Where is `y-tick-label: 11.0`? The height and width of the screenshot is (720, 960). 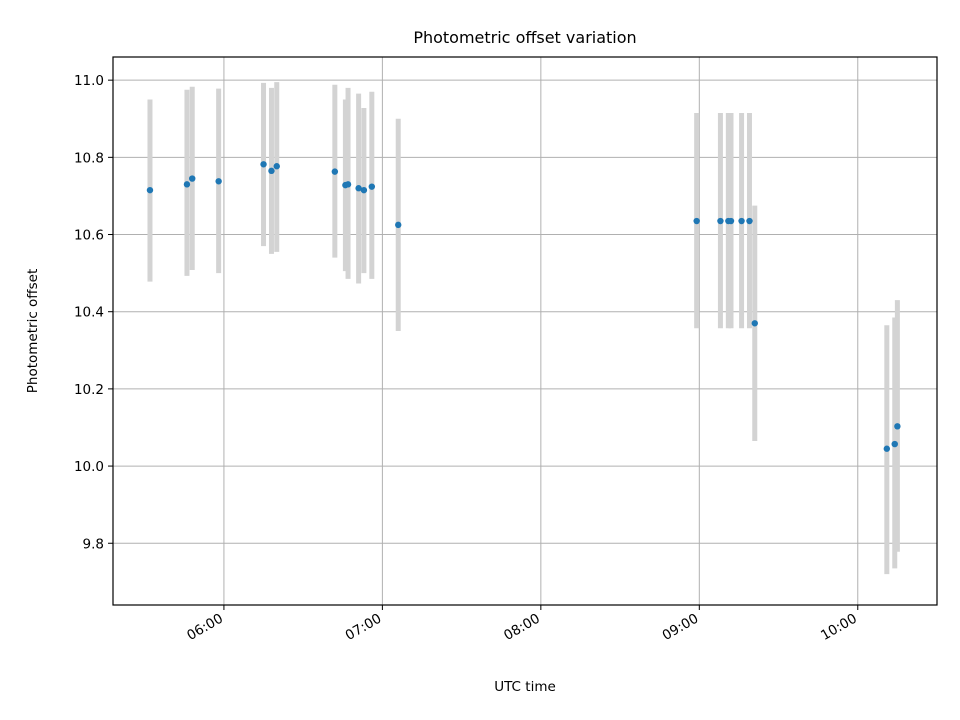 y-tick-label: 11.0 is located at coordinates (89, 81).